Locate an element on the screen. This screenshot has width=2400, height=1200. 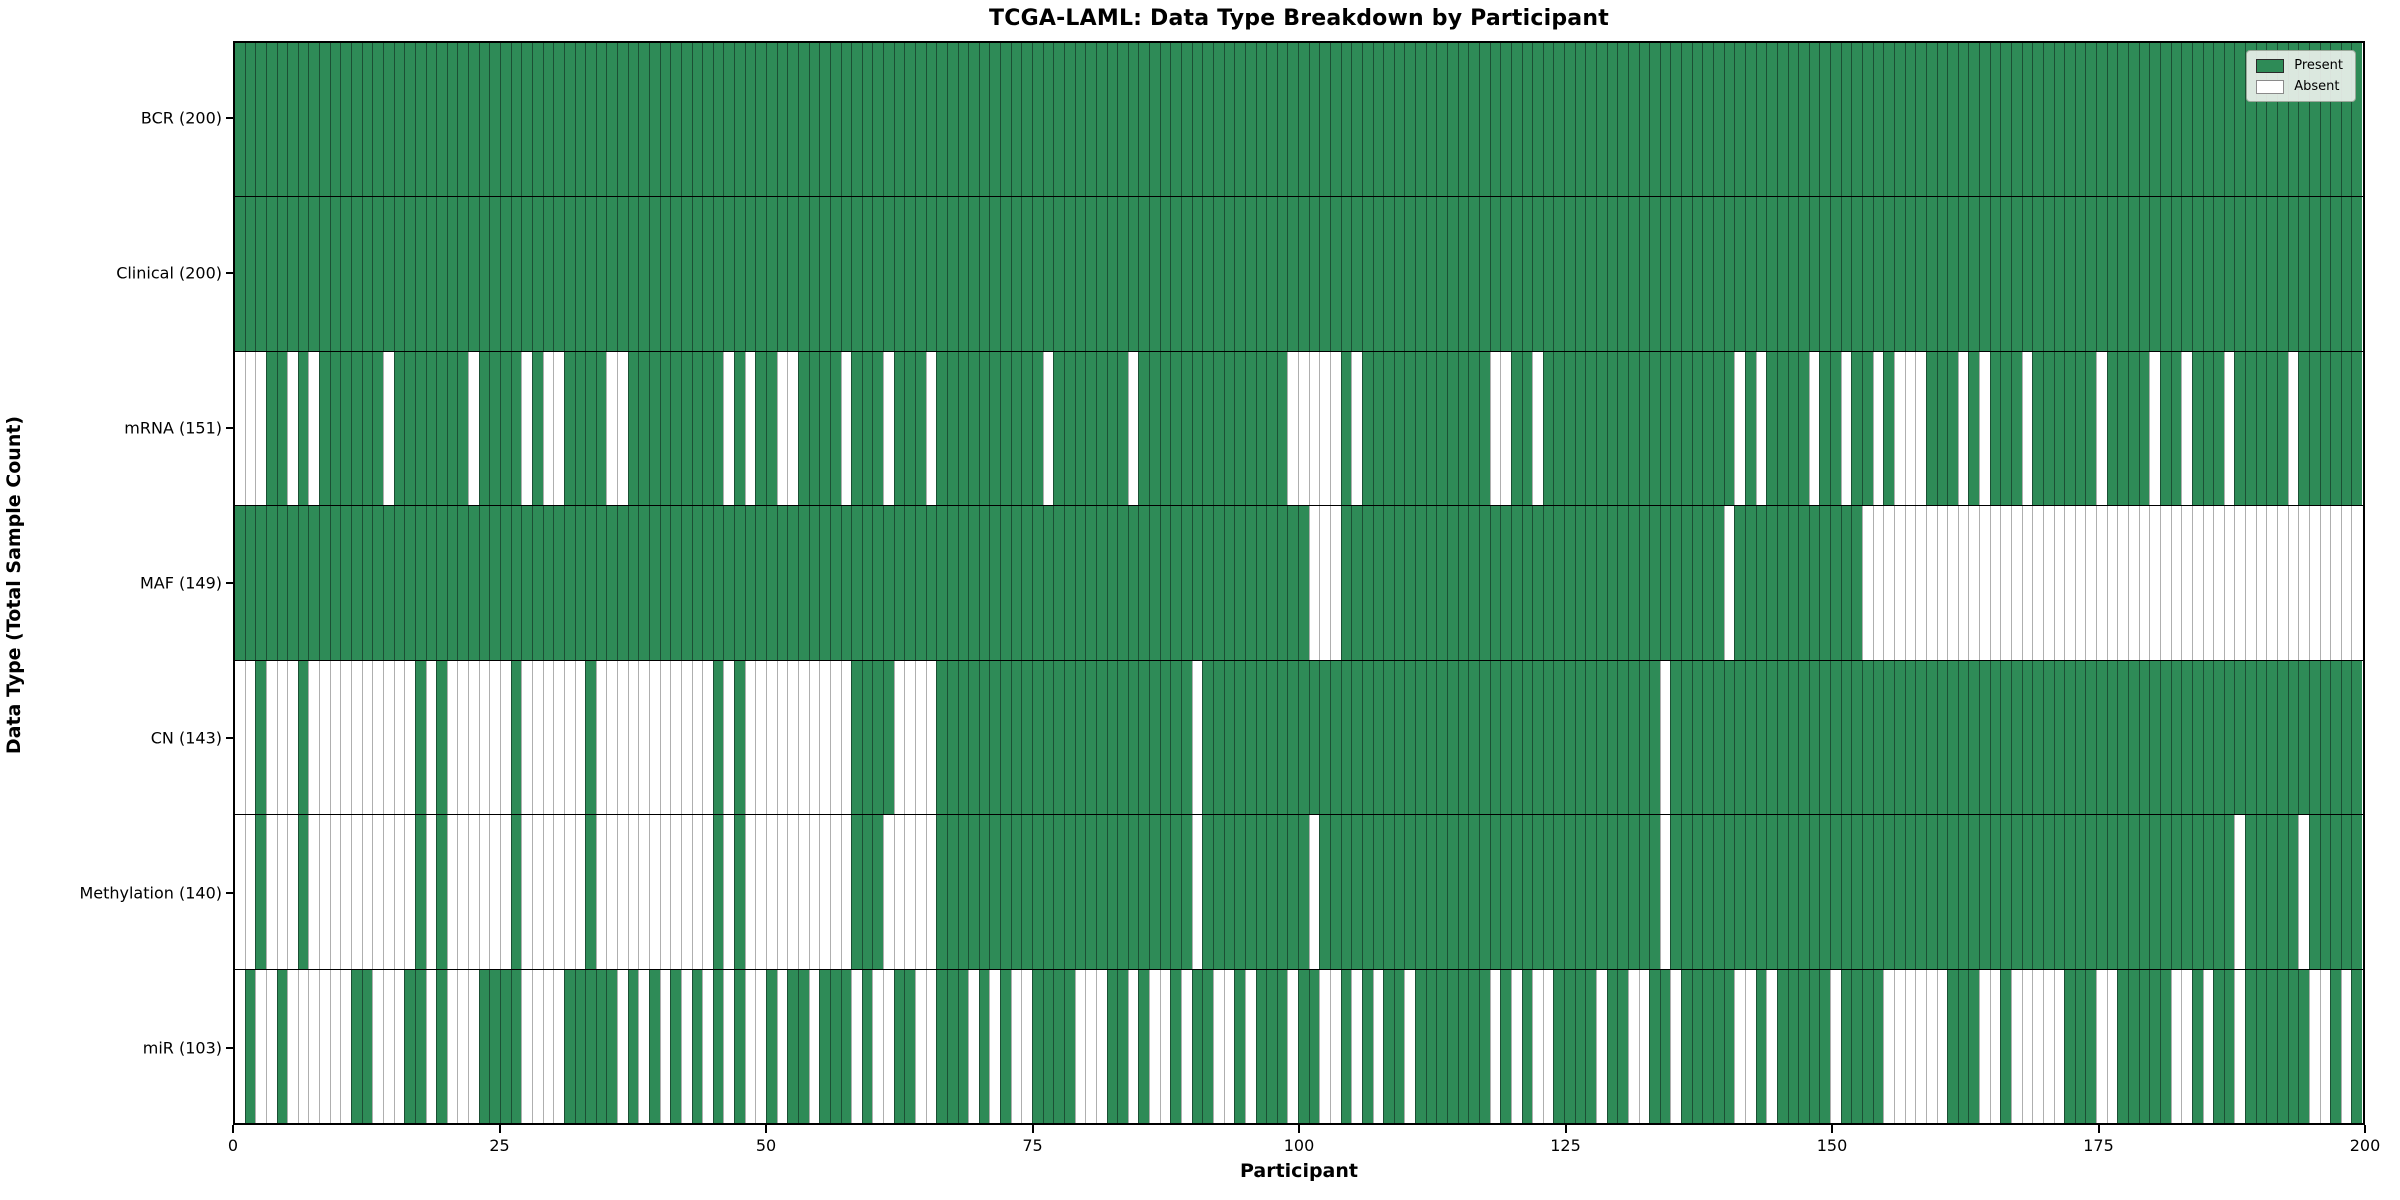
x-tick-mark is located at coordinates (1832, 1129).